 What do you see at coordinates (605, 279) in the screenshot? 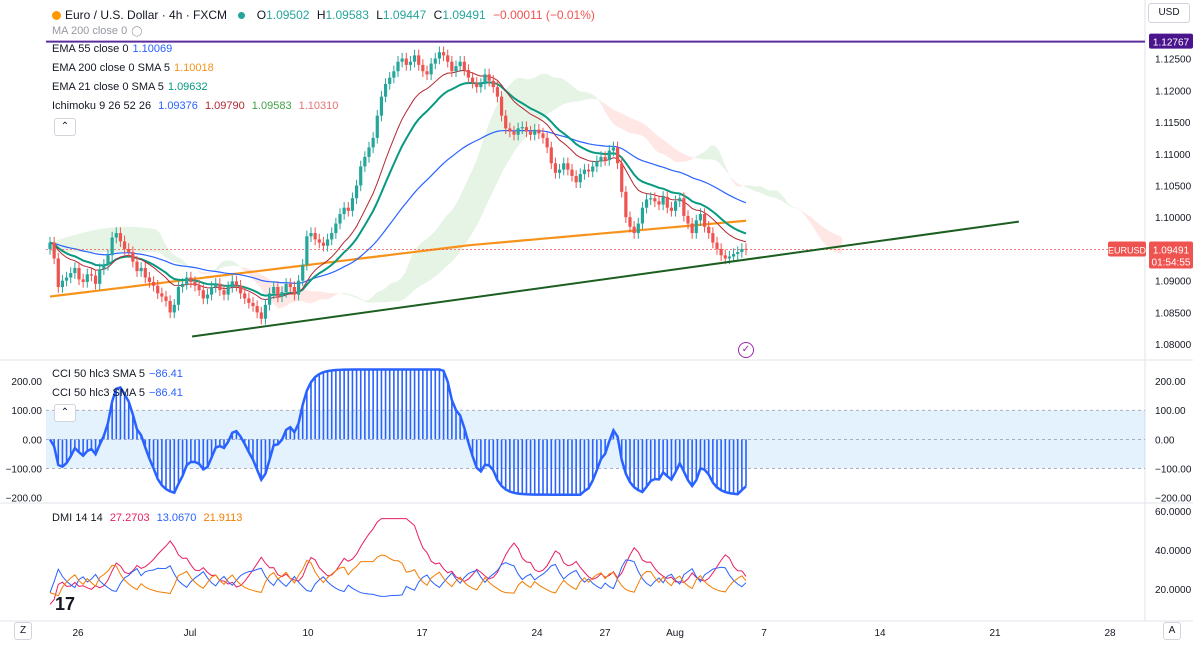
I see `trendline` at bounding box center [605, 279].